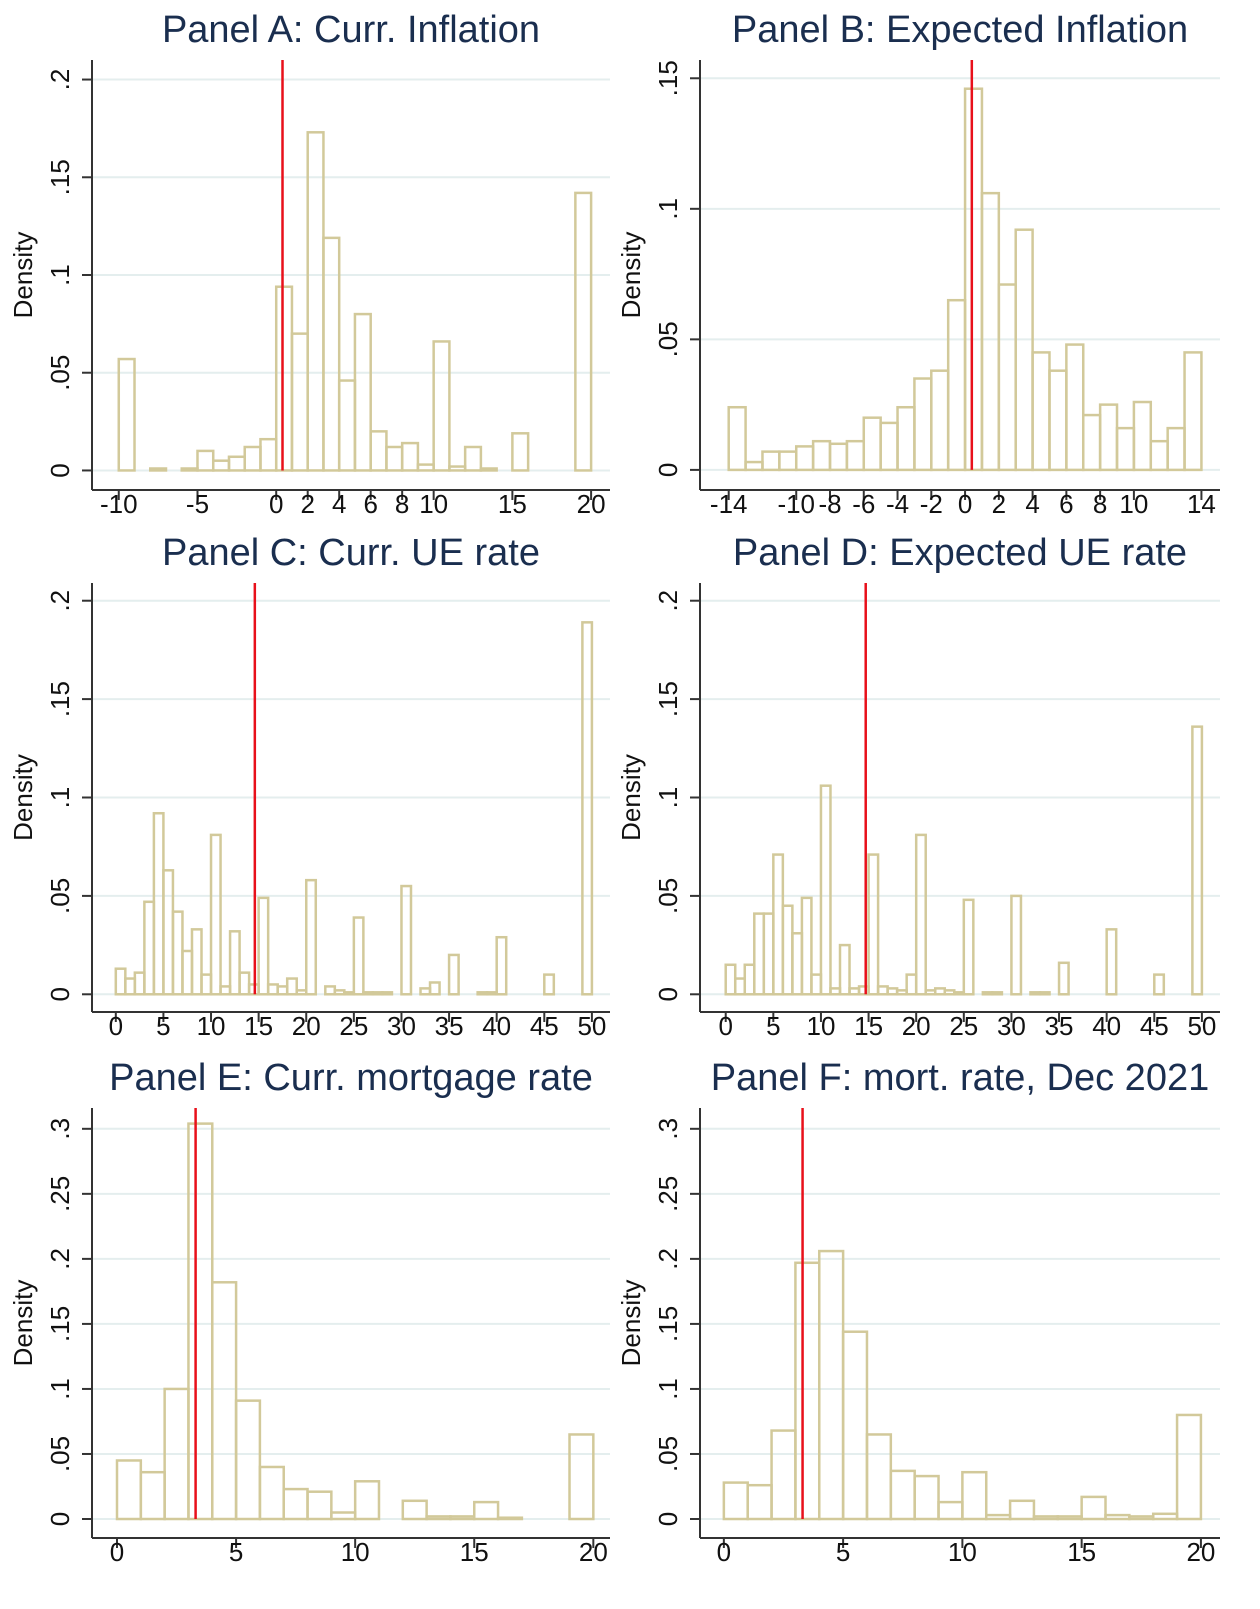 Image resolution: width=1260 pixels, height=1609 pixels. Describe the element at coordinates (351, 30) in the screenshot. I see `panel-title: Panel A: Curr. Inflation` at that location.